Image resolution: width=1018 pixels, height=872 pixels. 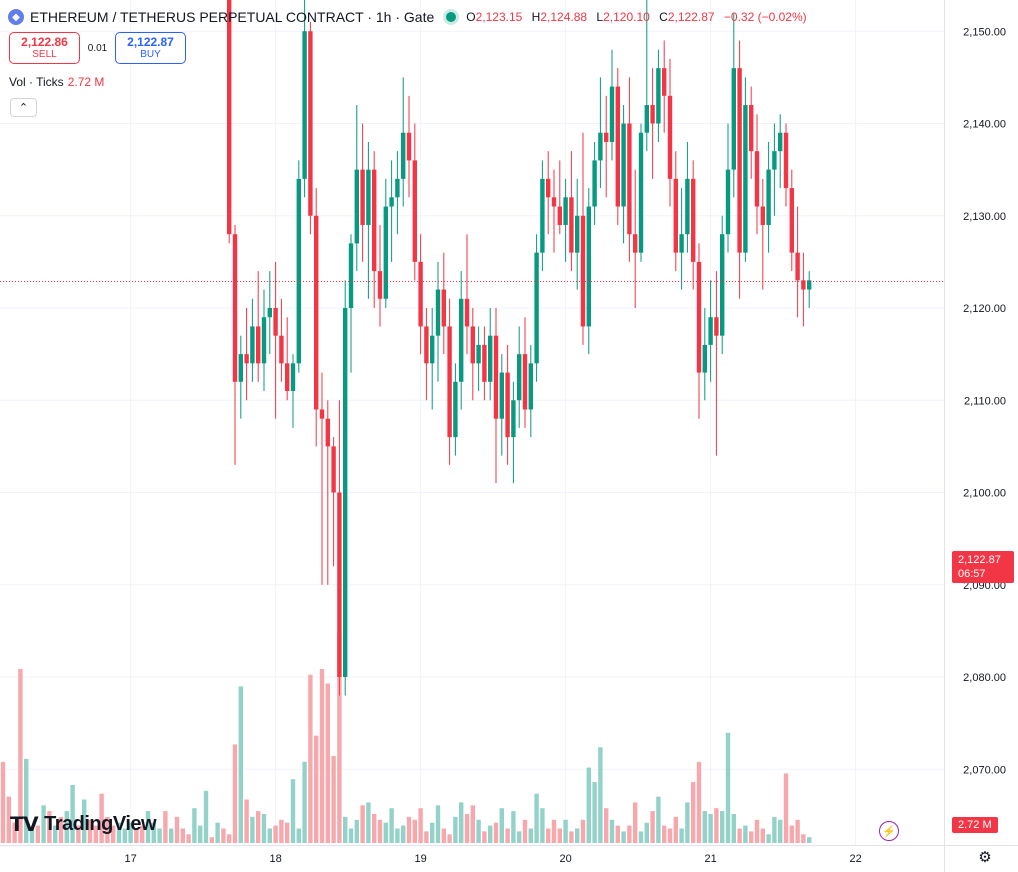 What do you see at coordinates (889, 831) in the screenshot?
I see `lightning-icon: ⚡` at bounding box center [889, 831].